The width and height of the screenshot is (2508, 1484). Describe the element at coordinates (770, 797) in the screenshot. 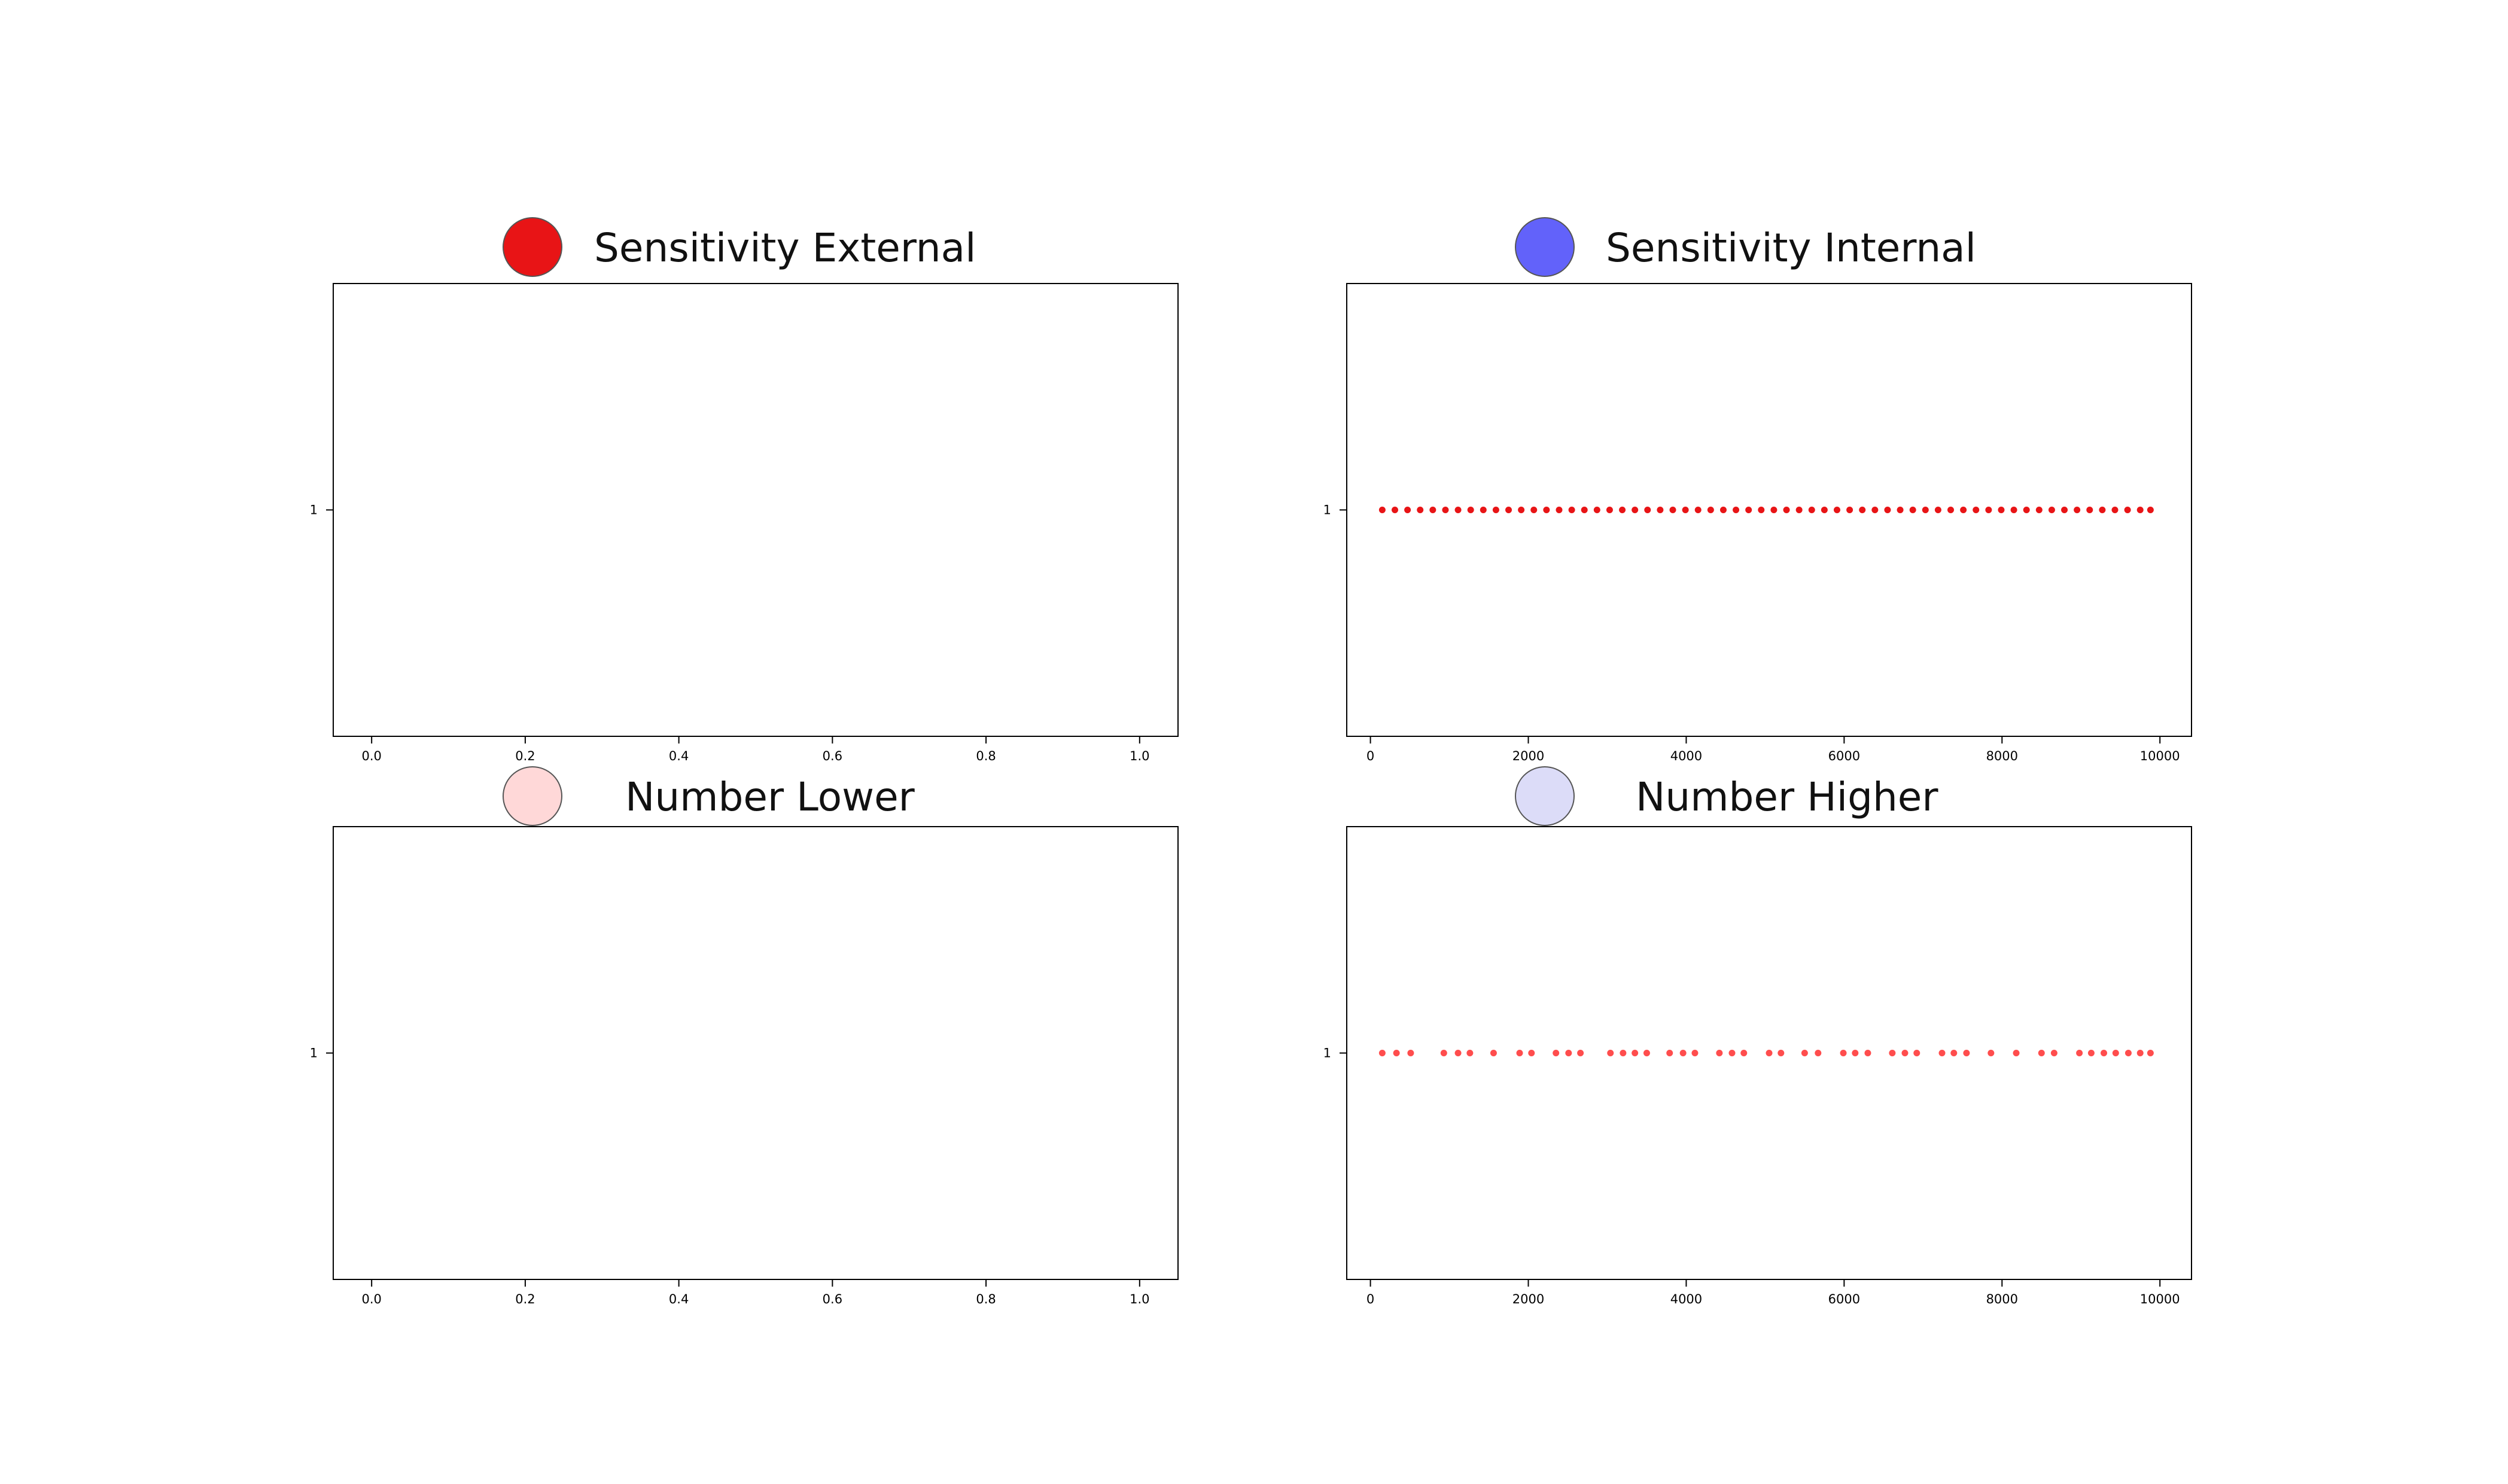

I see `legend-label-number-lower: Number Lower` at that location.